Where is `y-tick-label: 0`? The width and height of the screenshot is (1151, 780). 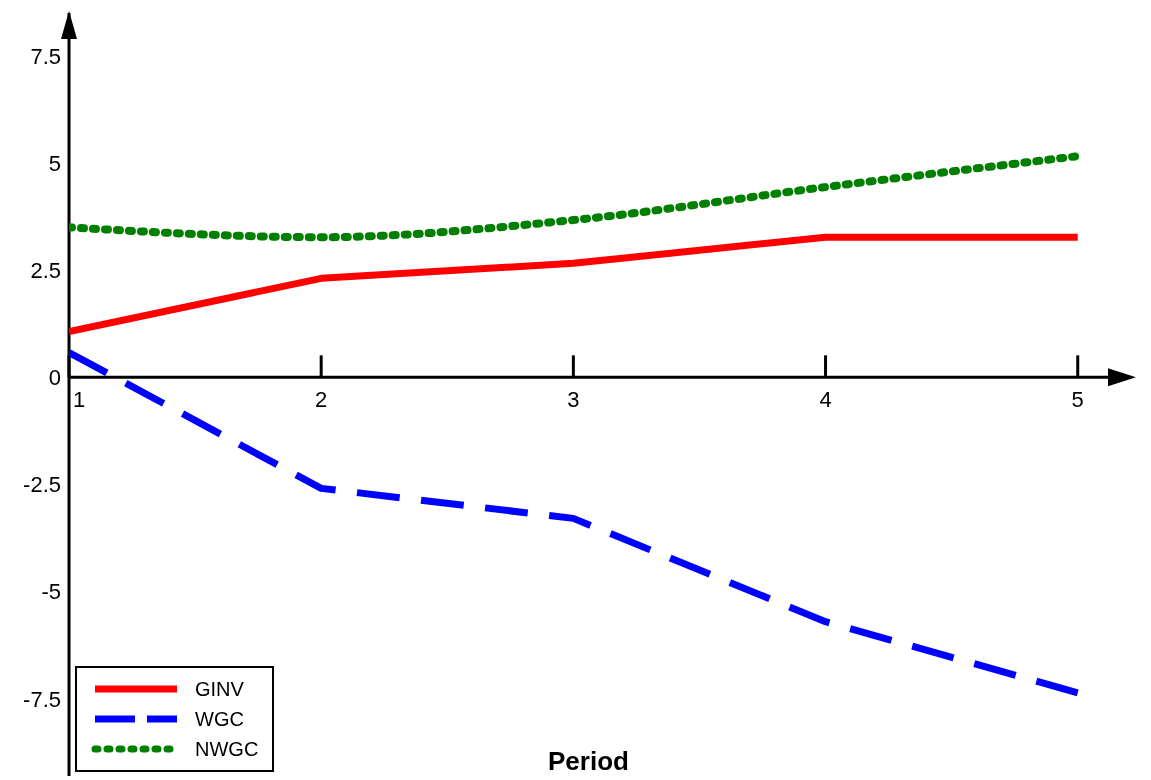 y-tick-label: 0 is located at coordinates (54, 378).